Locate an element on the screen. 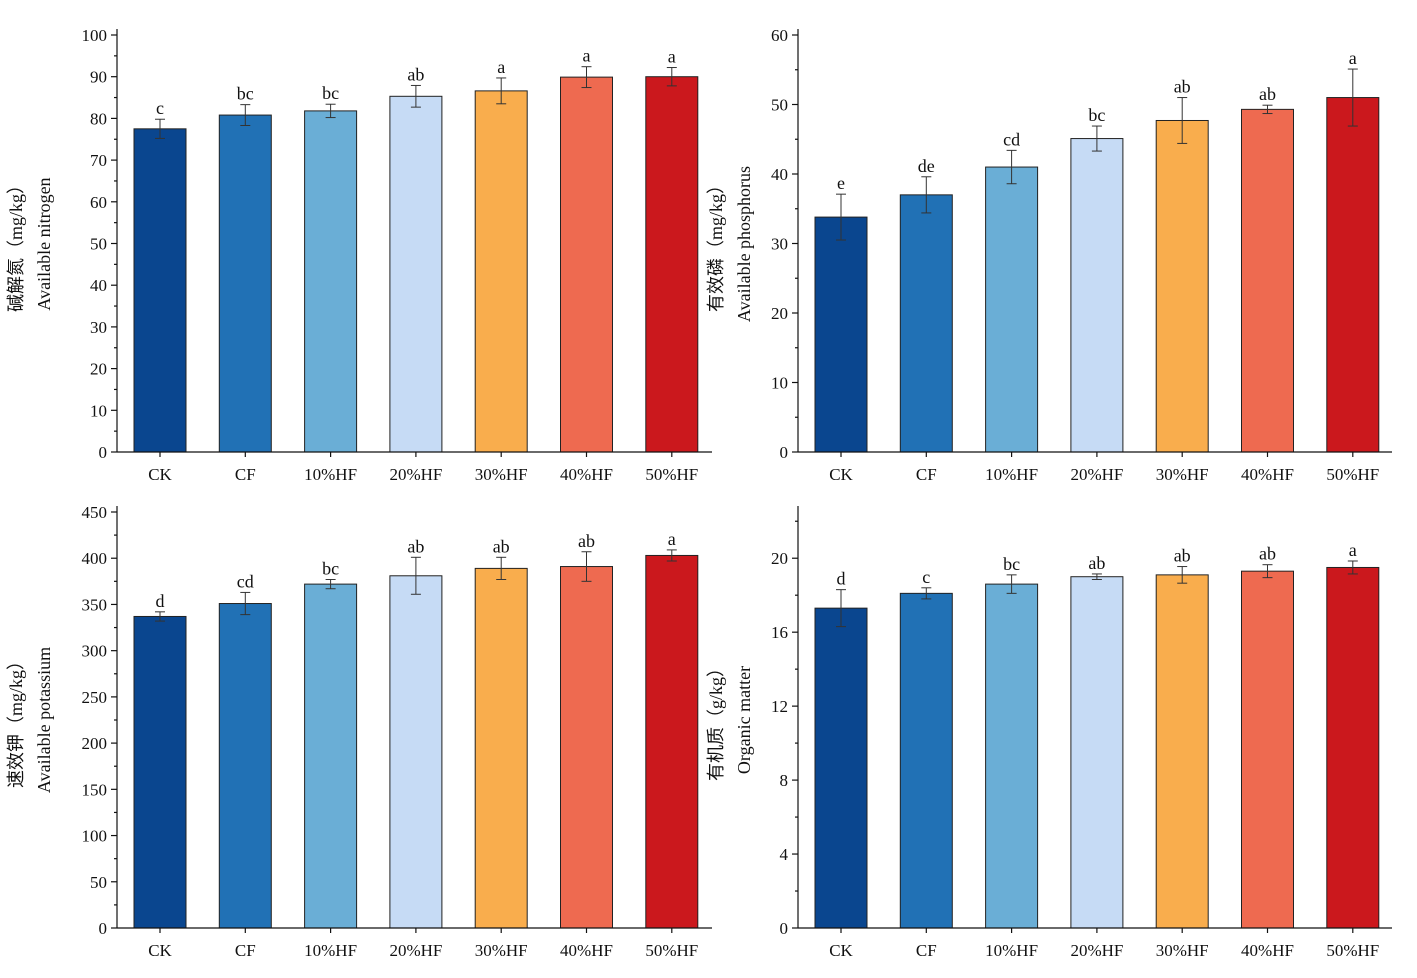  x-tick-label: CF is located at coordinates (926, 474).